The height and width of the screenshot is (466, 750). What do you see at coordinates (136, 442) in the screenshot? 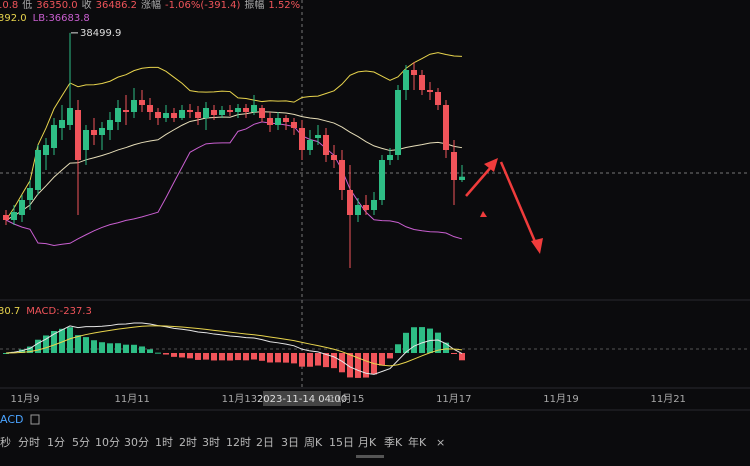
I see `period-button: 30分` at bounding box center [136, 442].